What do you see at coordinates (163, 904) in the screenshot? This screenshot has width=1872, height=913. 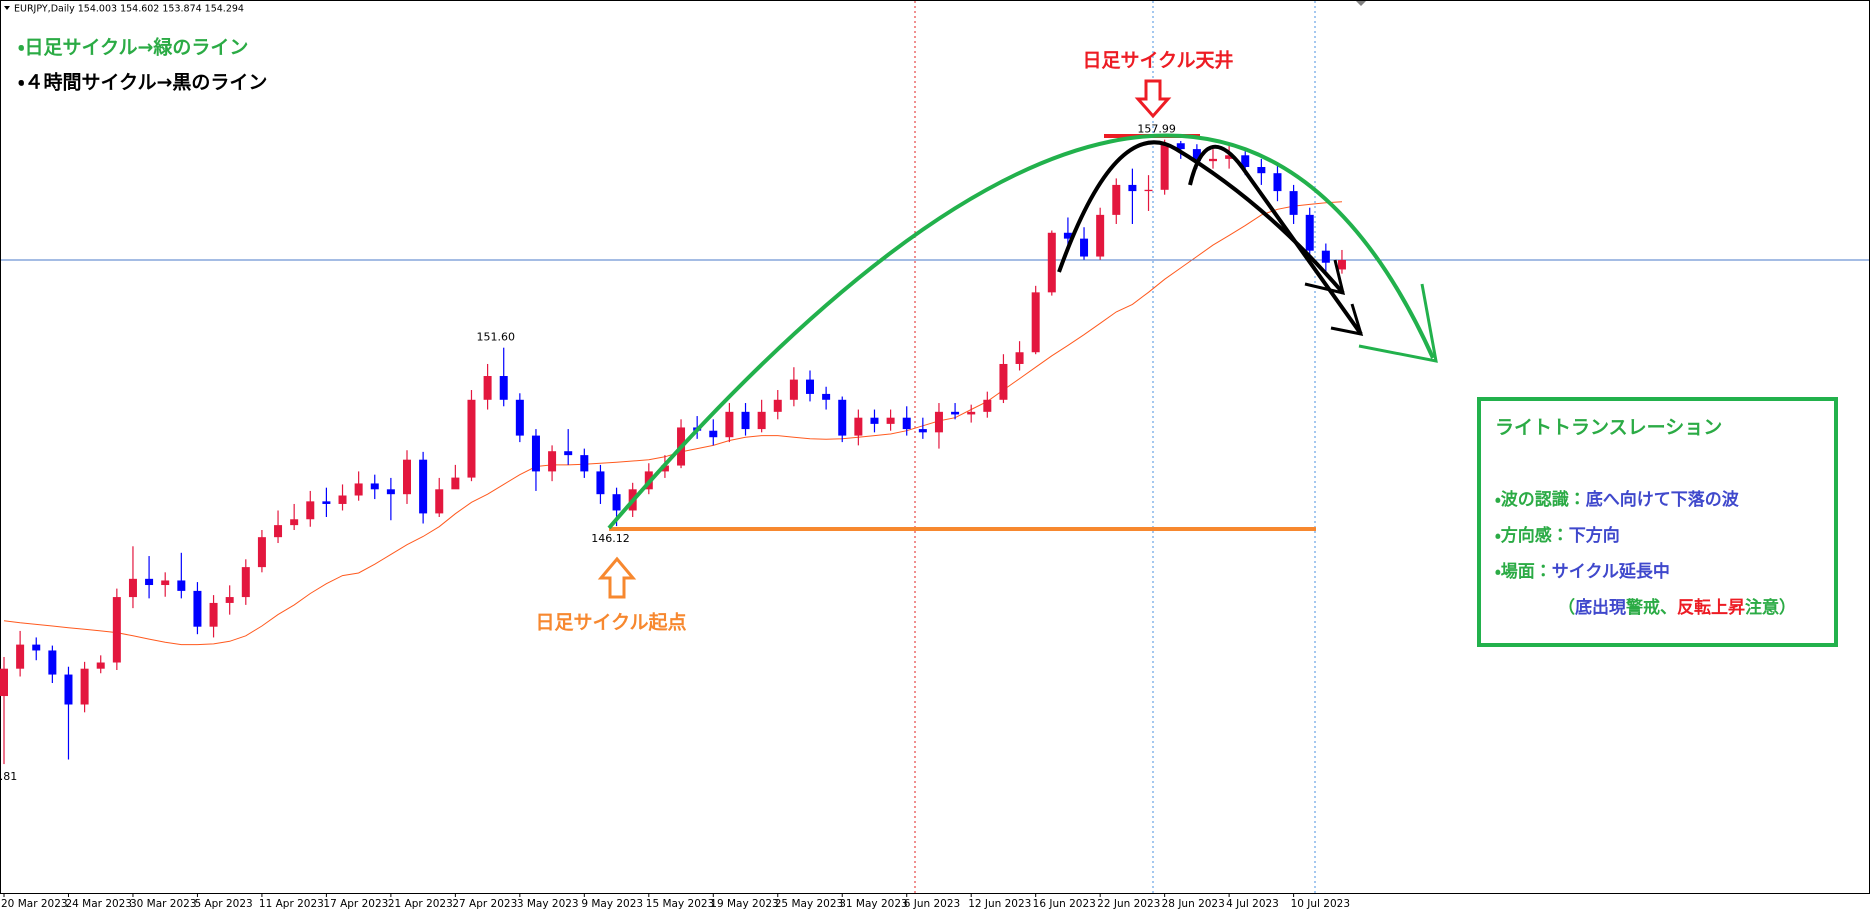 I see `x-tick-label: 30 Mar 2023` at bounding box center [163, 904].